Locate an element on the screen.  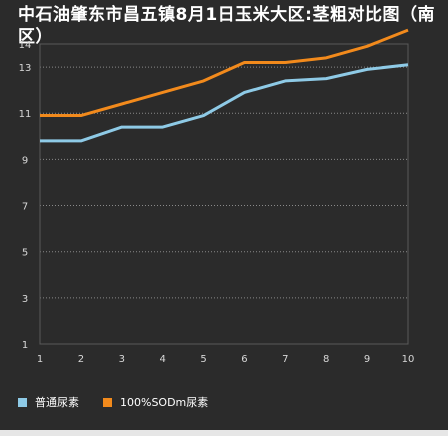
y-tick-label: 13 is located at coordinates (25, 68).